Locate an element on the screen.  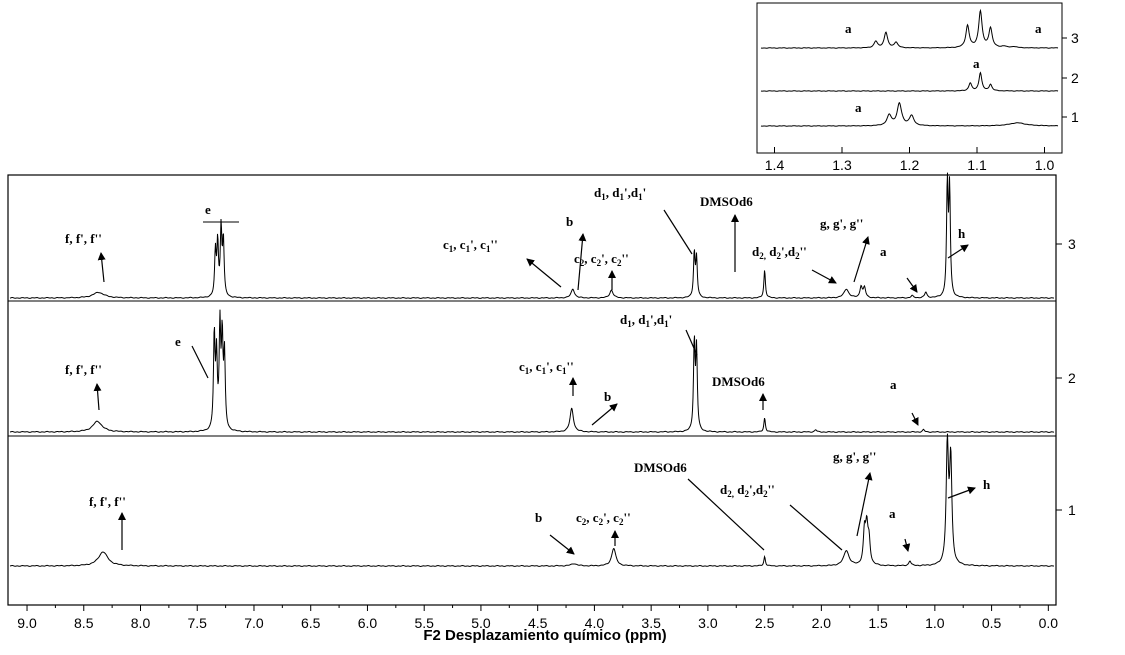
label-f-2: f, f', f'' is located at coordinates (83, 369).